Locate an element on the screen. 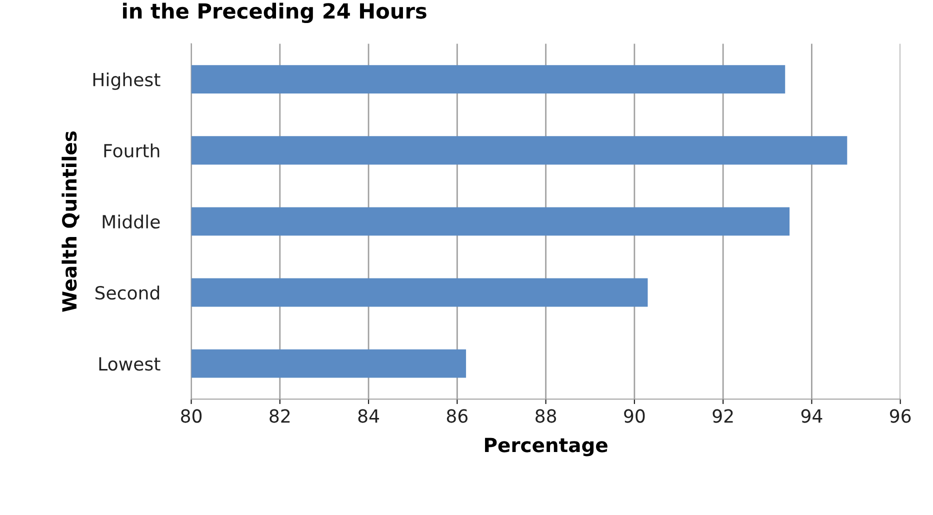  x-tick-label: 92 is located at coordinates (722, 416).